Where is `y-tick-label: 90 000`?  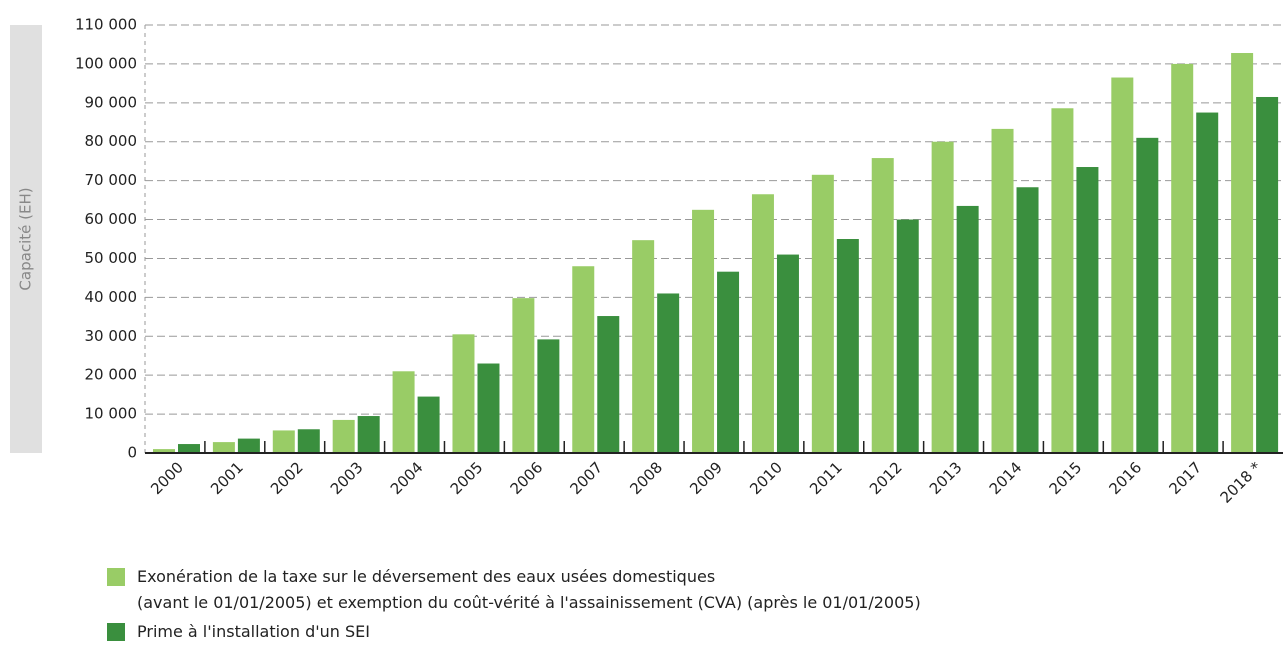
y-tick-label: 90 000 is located at coordinates (111, 102).